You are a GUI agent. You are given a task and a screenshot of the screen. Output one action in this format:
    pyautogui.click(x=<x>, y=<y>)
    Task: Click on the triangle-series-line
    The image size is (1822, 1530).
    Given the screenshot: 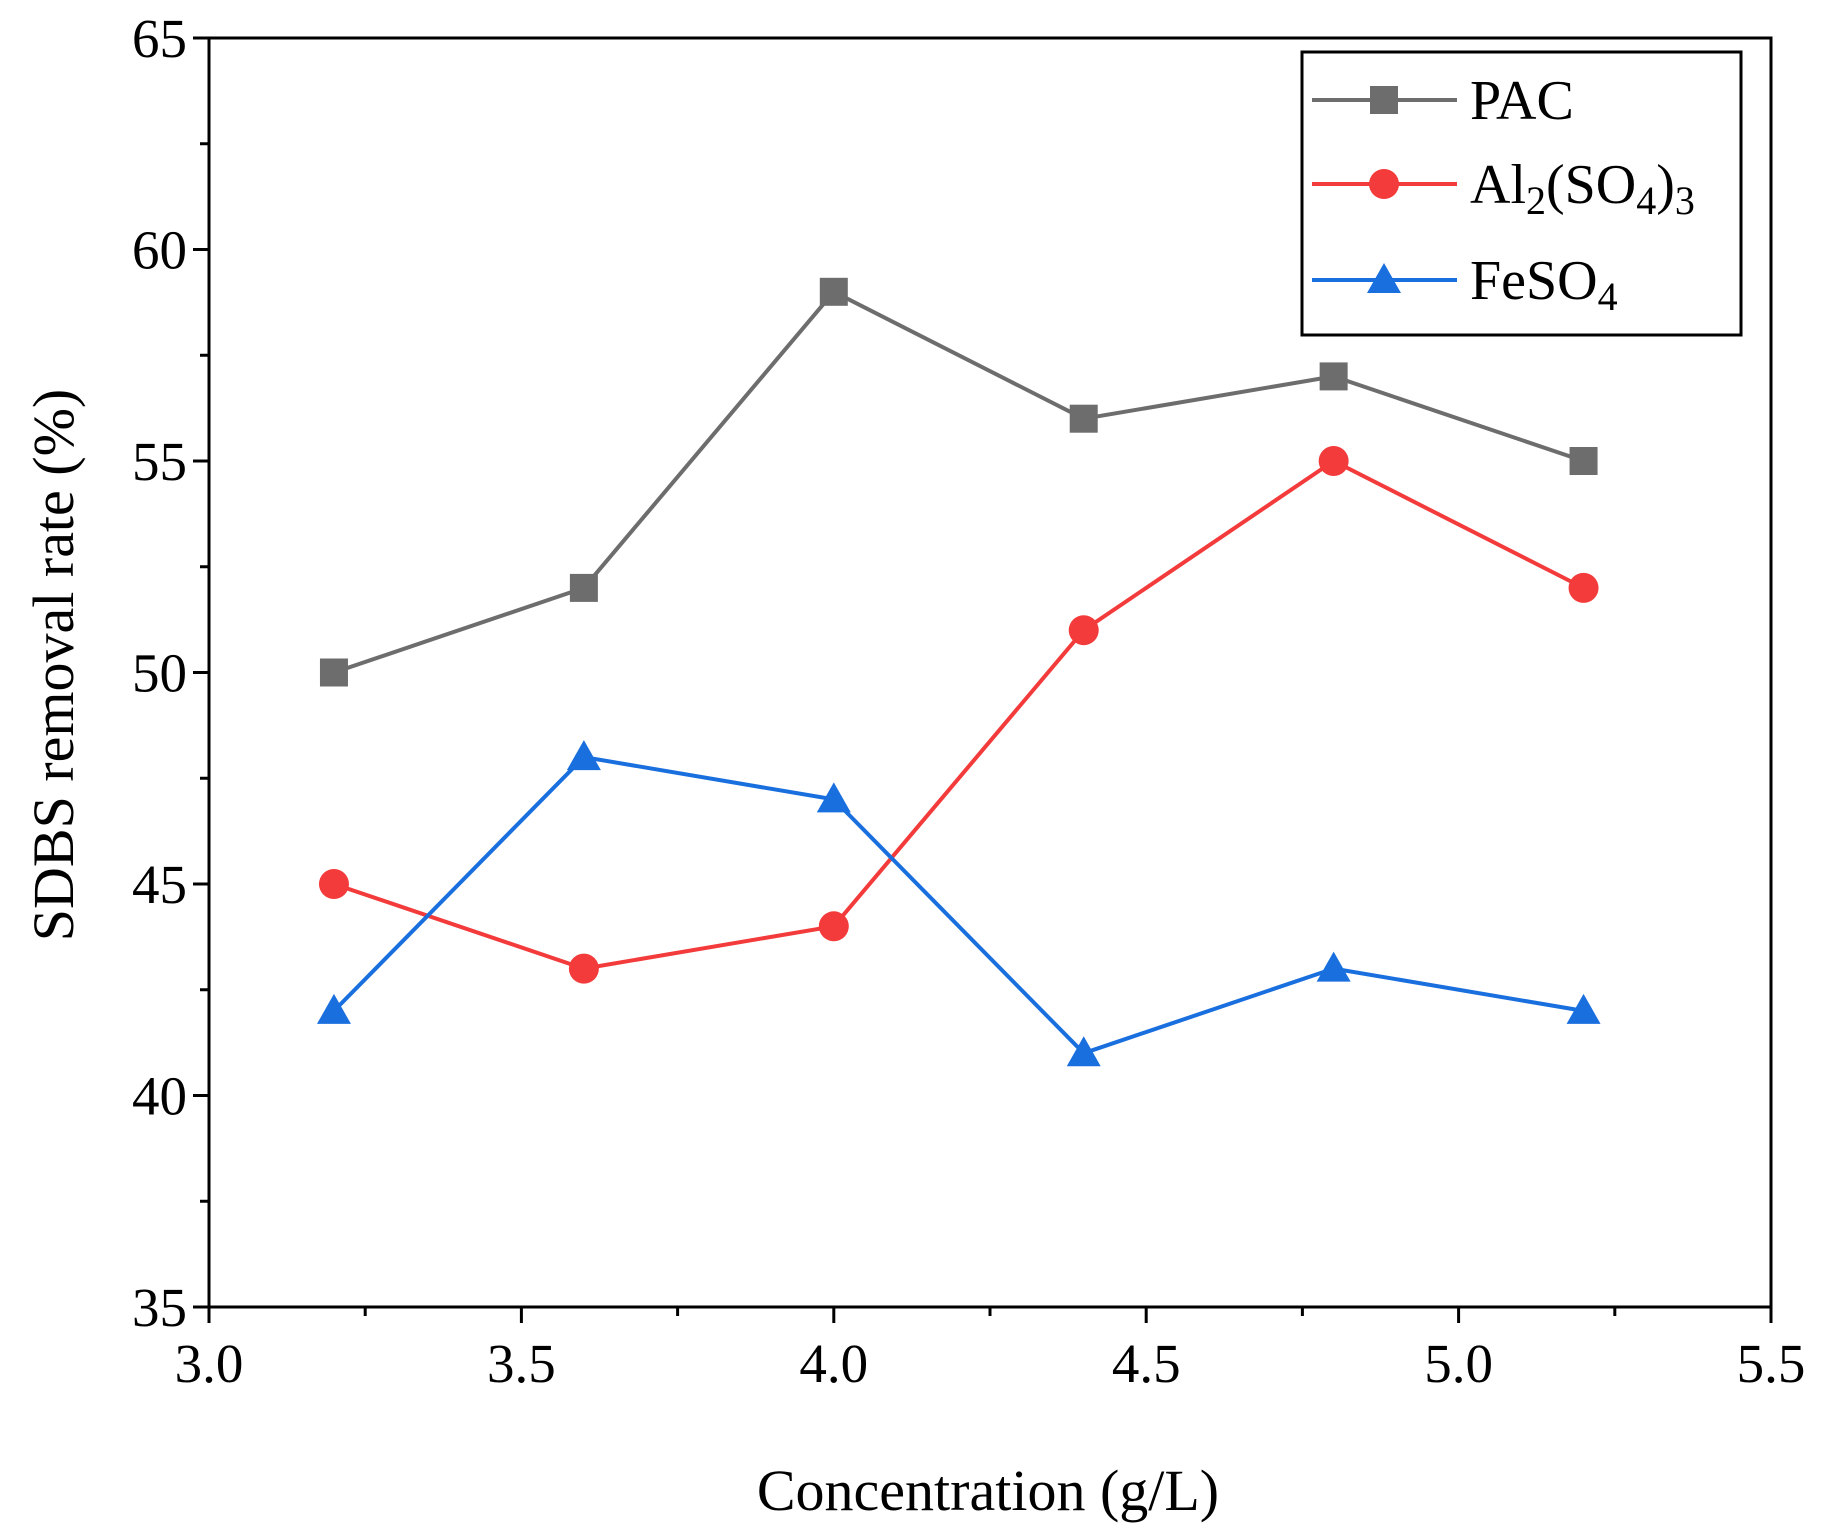 What is the action you would take?
    pyautogui.click(x=958, y=905)
    